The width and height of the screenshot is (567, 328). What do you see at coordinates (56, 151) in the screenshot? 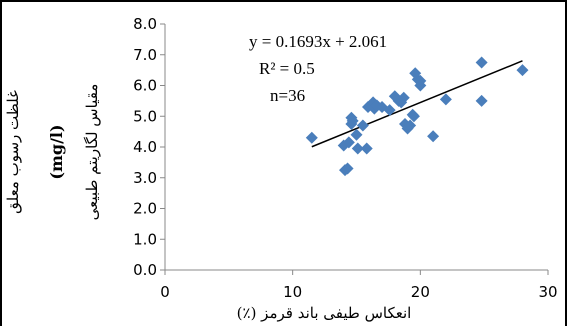
I see `y-axis-title-unit: (mg/l)` at bounding box center [56, 151].